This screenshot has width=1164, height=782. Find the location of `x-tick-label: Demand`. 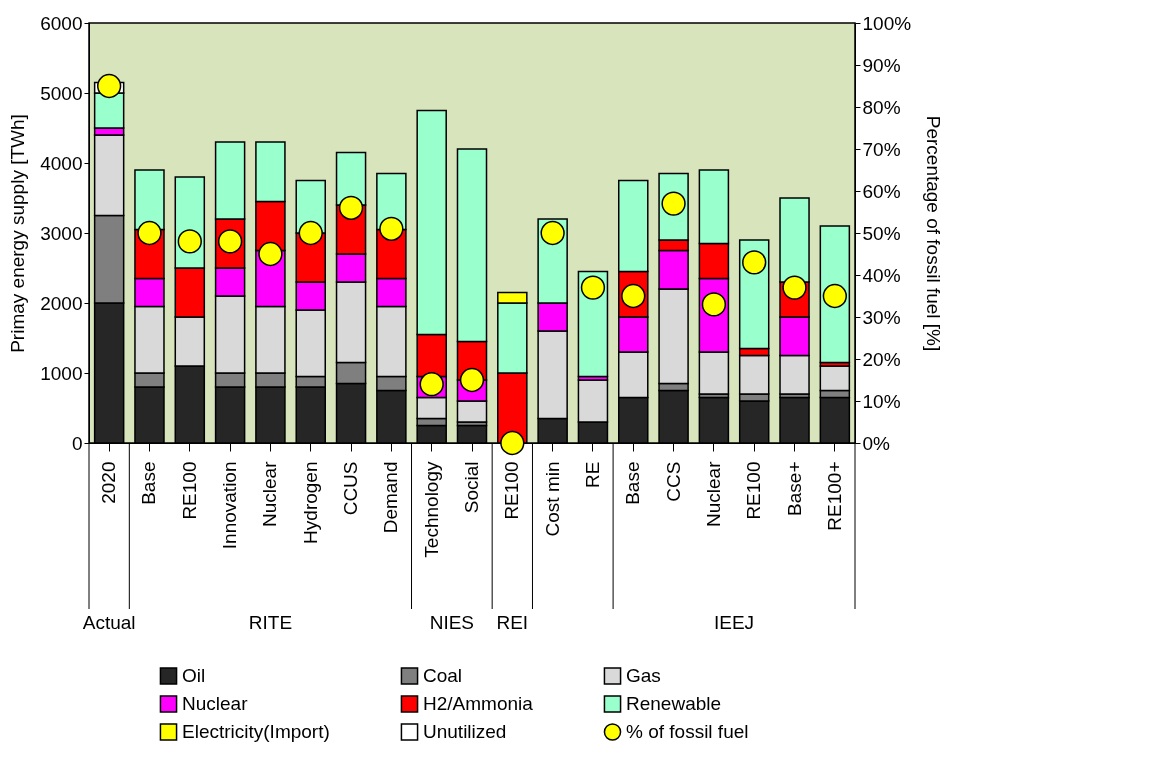

x-tick-label: Demand is located at coordinates (391, 497).